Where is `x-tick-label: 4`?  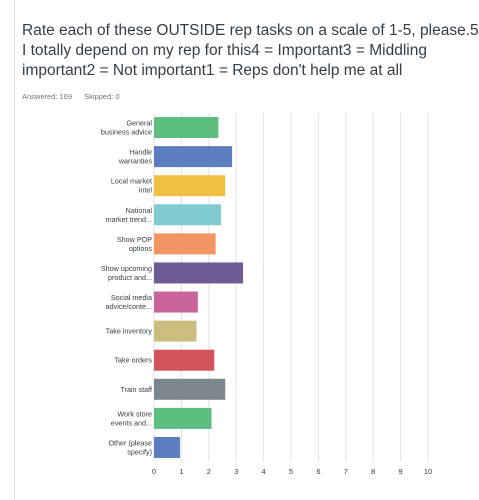
x-tick-label: 4 is located at coordinates (264, 471).